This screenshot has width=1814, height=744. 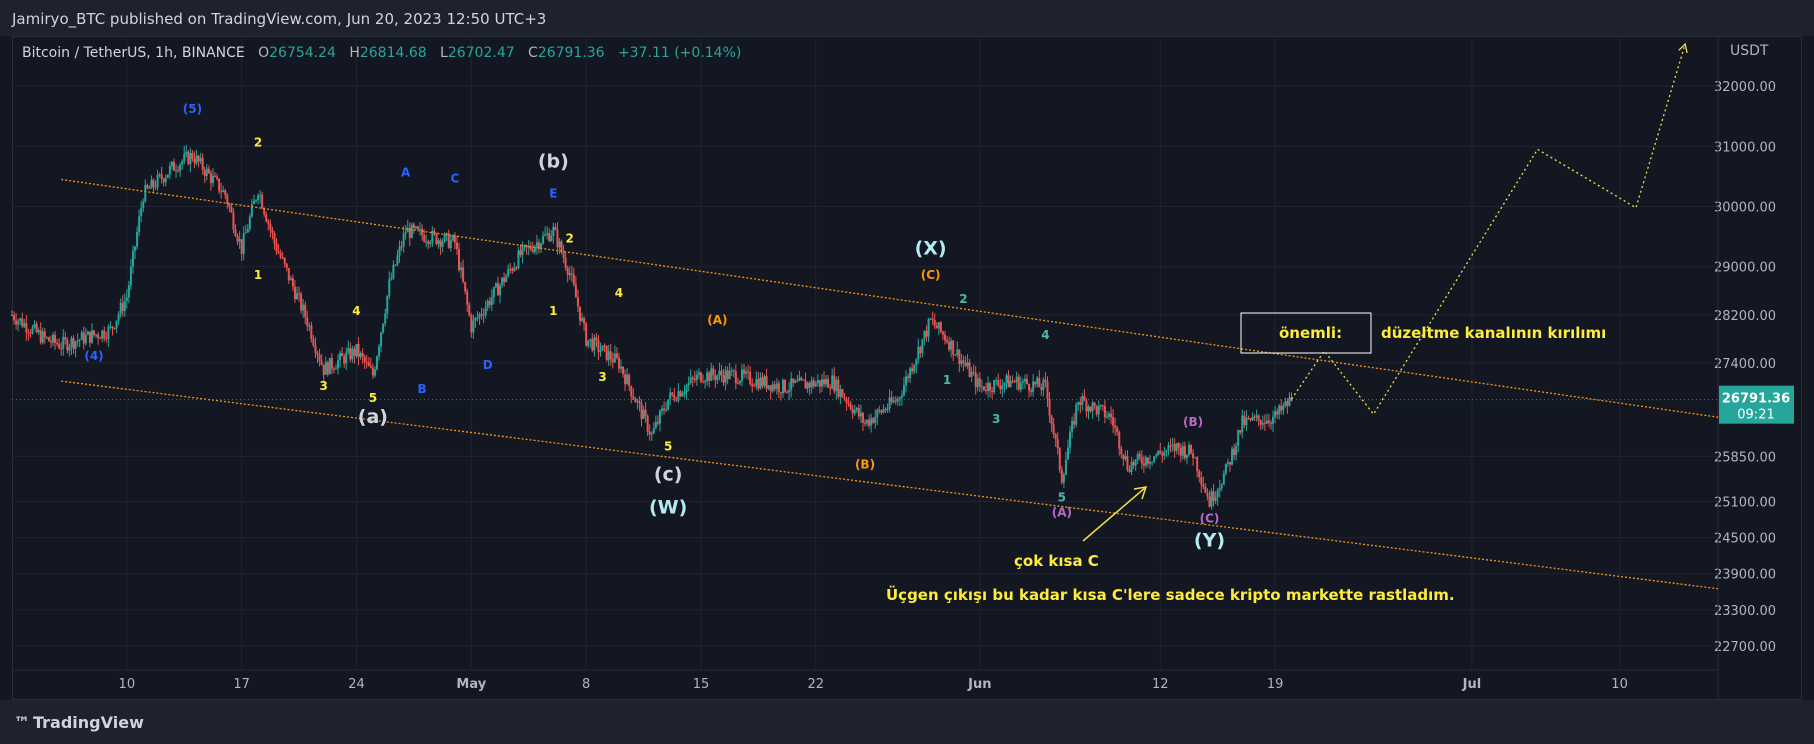 I want to click on price-tick-label: 25100.00, so click(x=1745, y=502).